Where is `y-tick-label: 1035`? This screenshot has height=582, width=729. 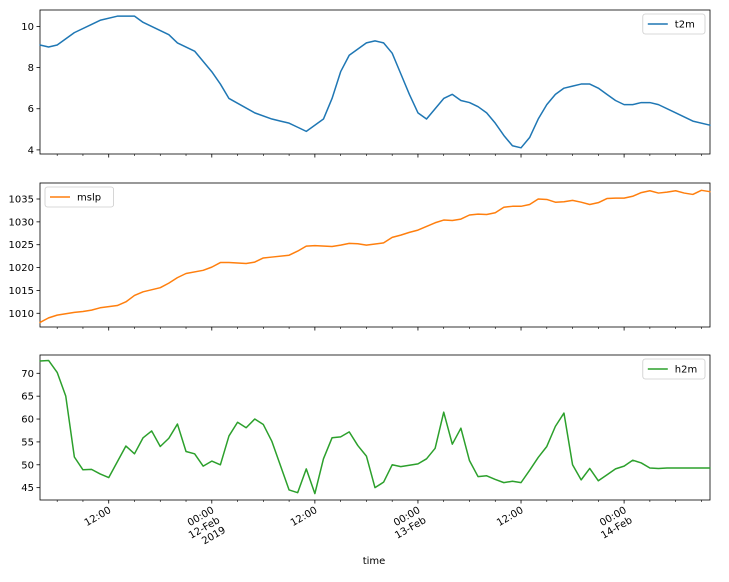
y-tick-label: 1035 is located at coordinates (21, 200).